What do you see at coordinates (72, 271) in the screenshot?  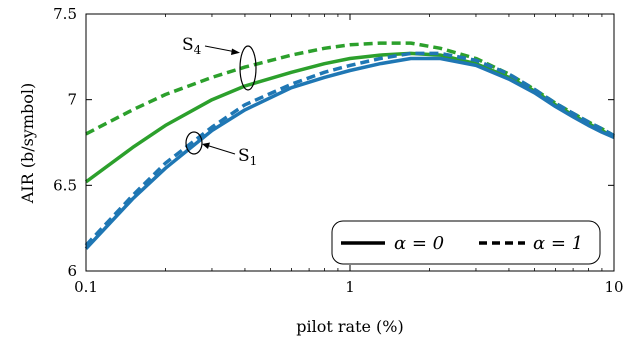 I see `y-tick-label: 6` at bounding box center [72, 271].